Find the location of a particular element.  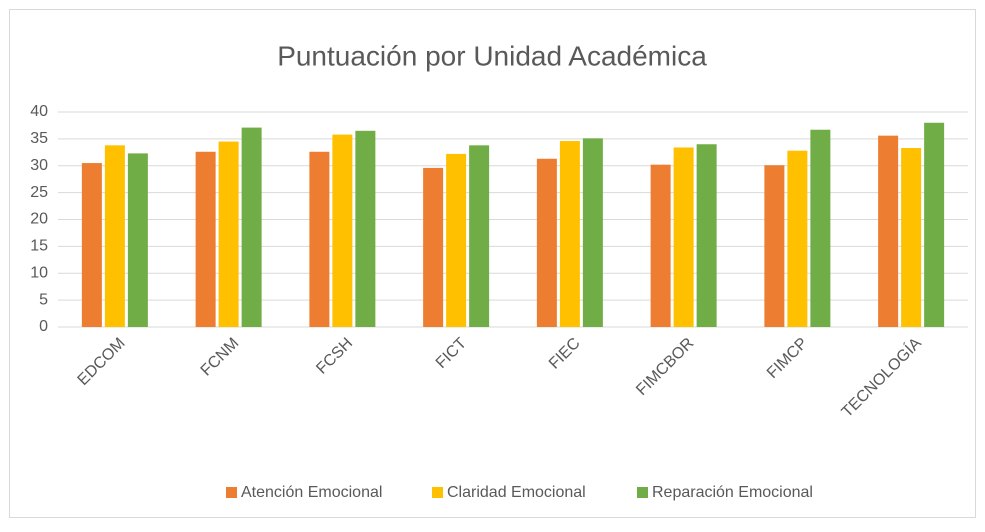

legend-label: Claridad Emocional is located at coordinates (516, 492).